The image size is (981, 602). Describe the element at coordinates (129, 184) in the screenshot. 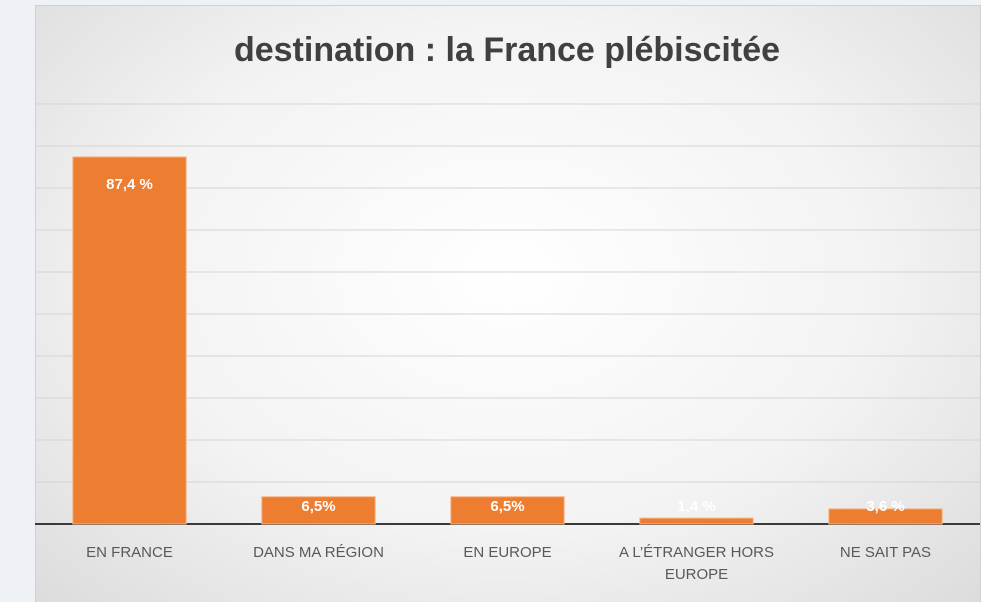

I see `data-label: 87,4 %` at that location.